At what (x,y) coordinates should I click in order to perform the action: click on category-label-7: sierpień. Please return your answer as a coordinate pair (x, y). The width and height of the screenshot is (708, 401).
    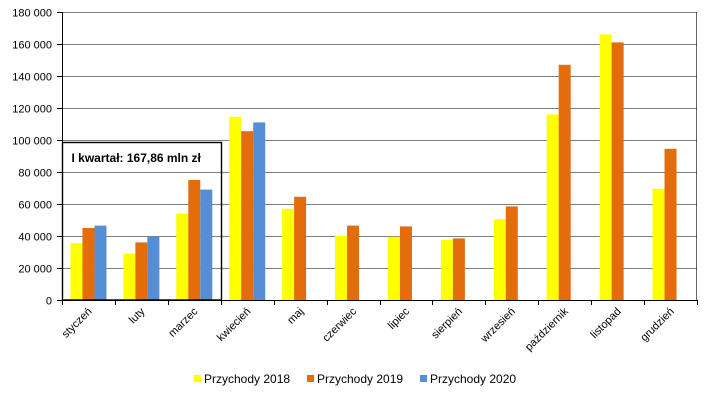
    Looking at the image, I should click on (447, 324).